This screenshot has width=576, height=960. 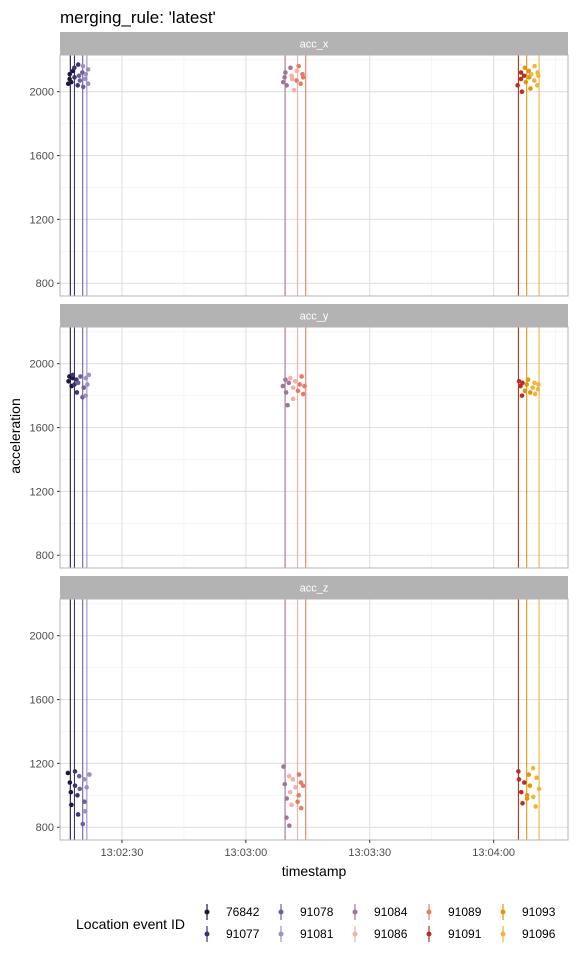 I want to click on legend-label-91091: 91091, so click(x=465, y=934).